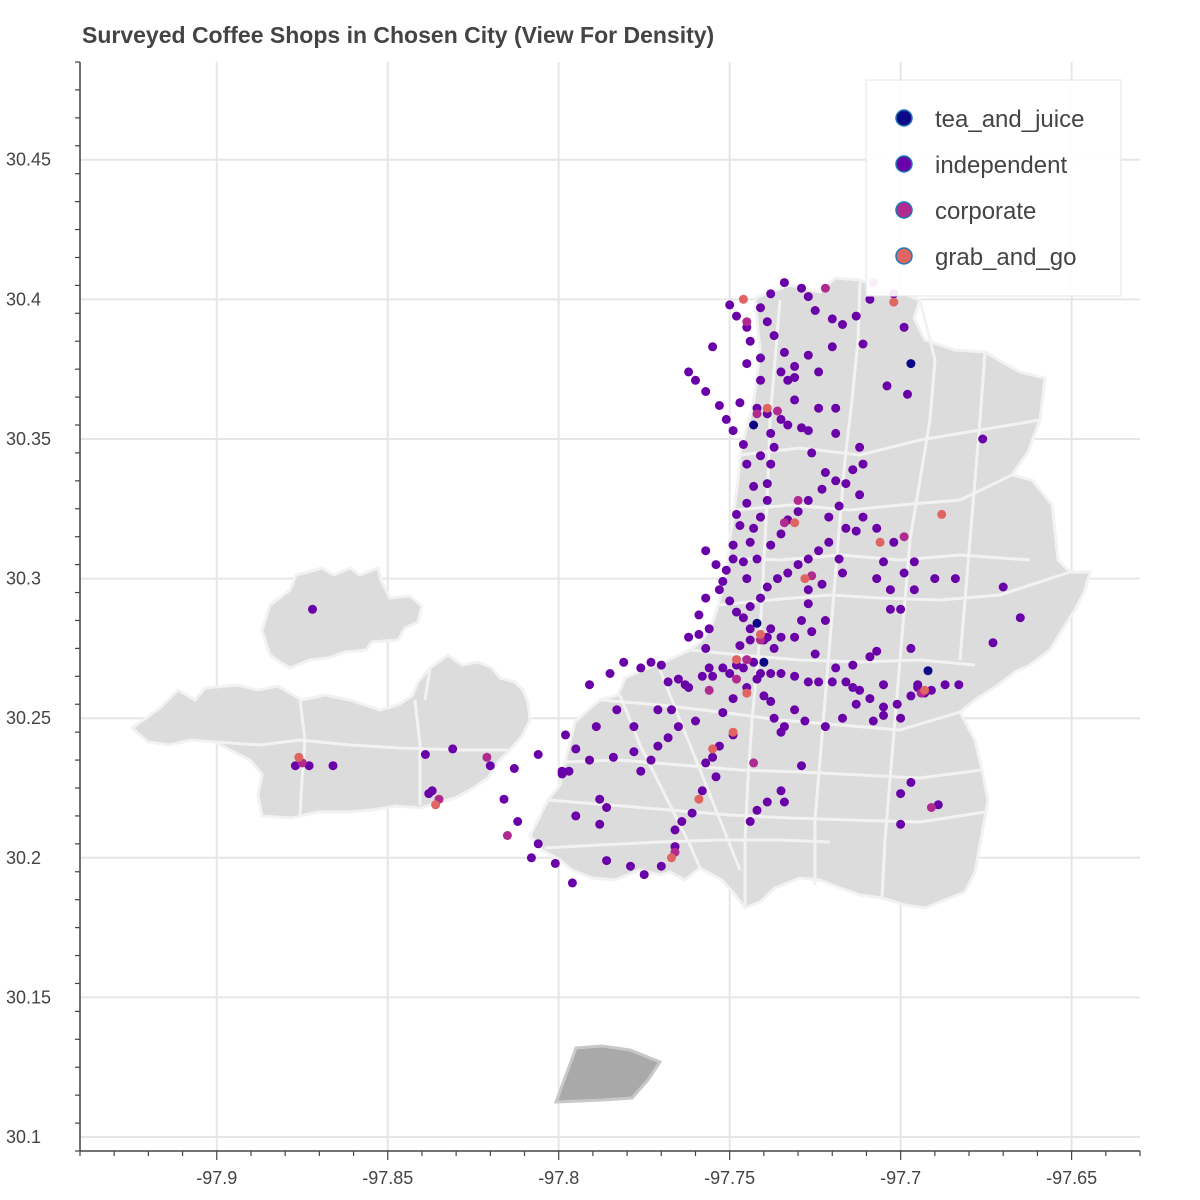 The height and width of the screenshot is (1200, 1200). I want to click on point-tea-and-juice, so click(928, 671).